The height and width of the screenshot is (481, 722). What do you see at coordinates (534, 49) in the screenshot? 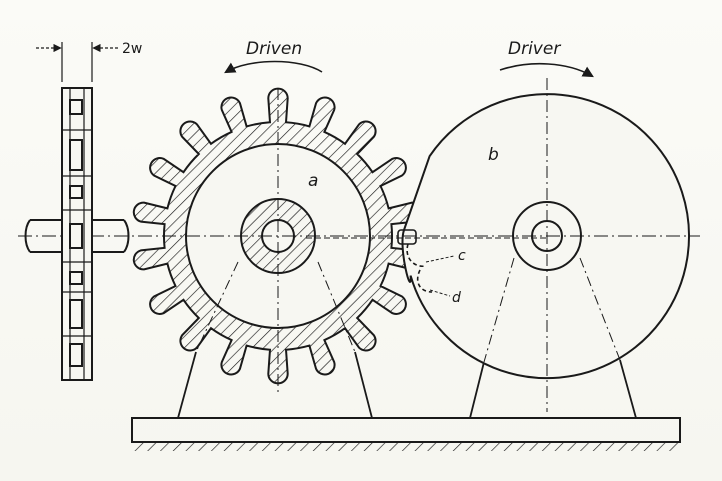
I see `driver-label: Driver` at bounding box center [534, 49].